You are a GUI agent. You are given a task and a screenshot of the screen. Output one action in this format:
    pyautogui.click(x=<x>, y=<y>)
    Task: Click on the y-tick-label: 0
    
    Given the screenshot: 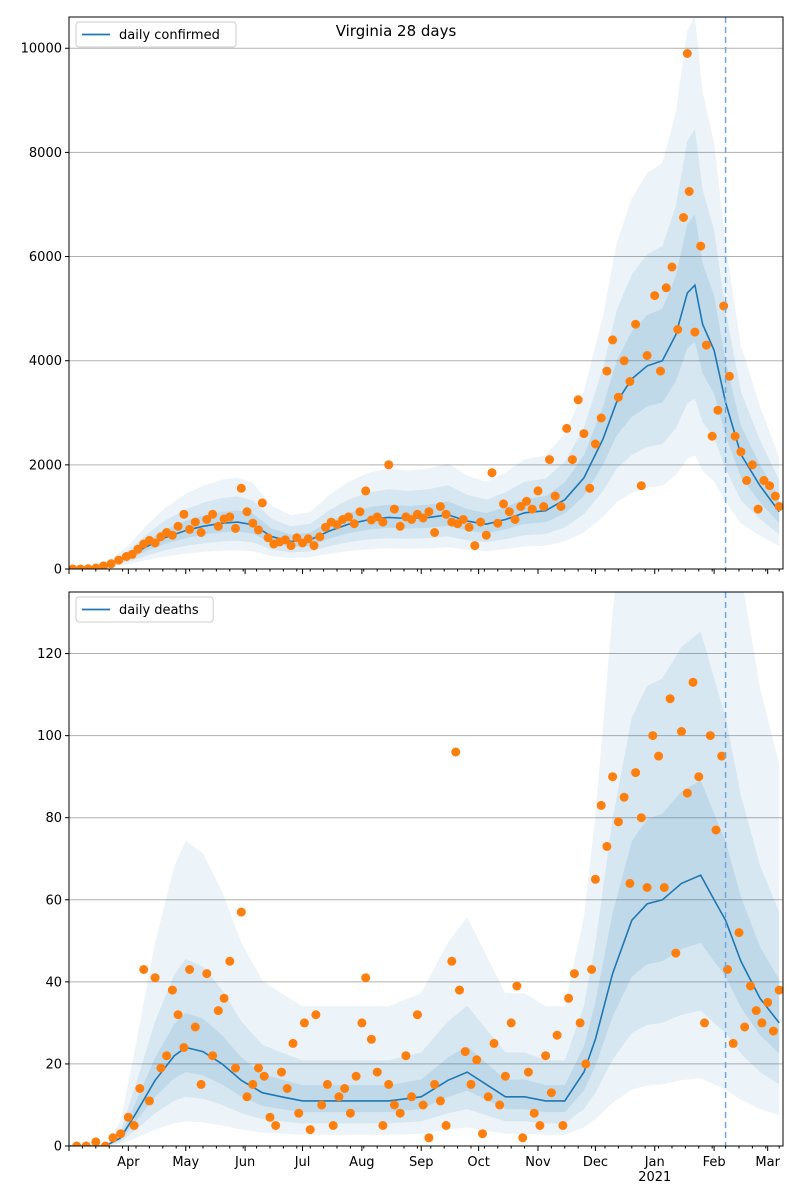 What is the action you would take?
    pyautogui.click(x=58, y=1147)
    